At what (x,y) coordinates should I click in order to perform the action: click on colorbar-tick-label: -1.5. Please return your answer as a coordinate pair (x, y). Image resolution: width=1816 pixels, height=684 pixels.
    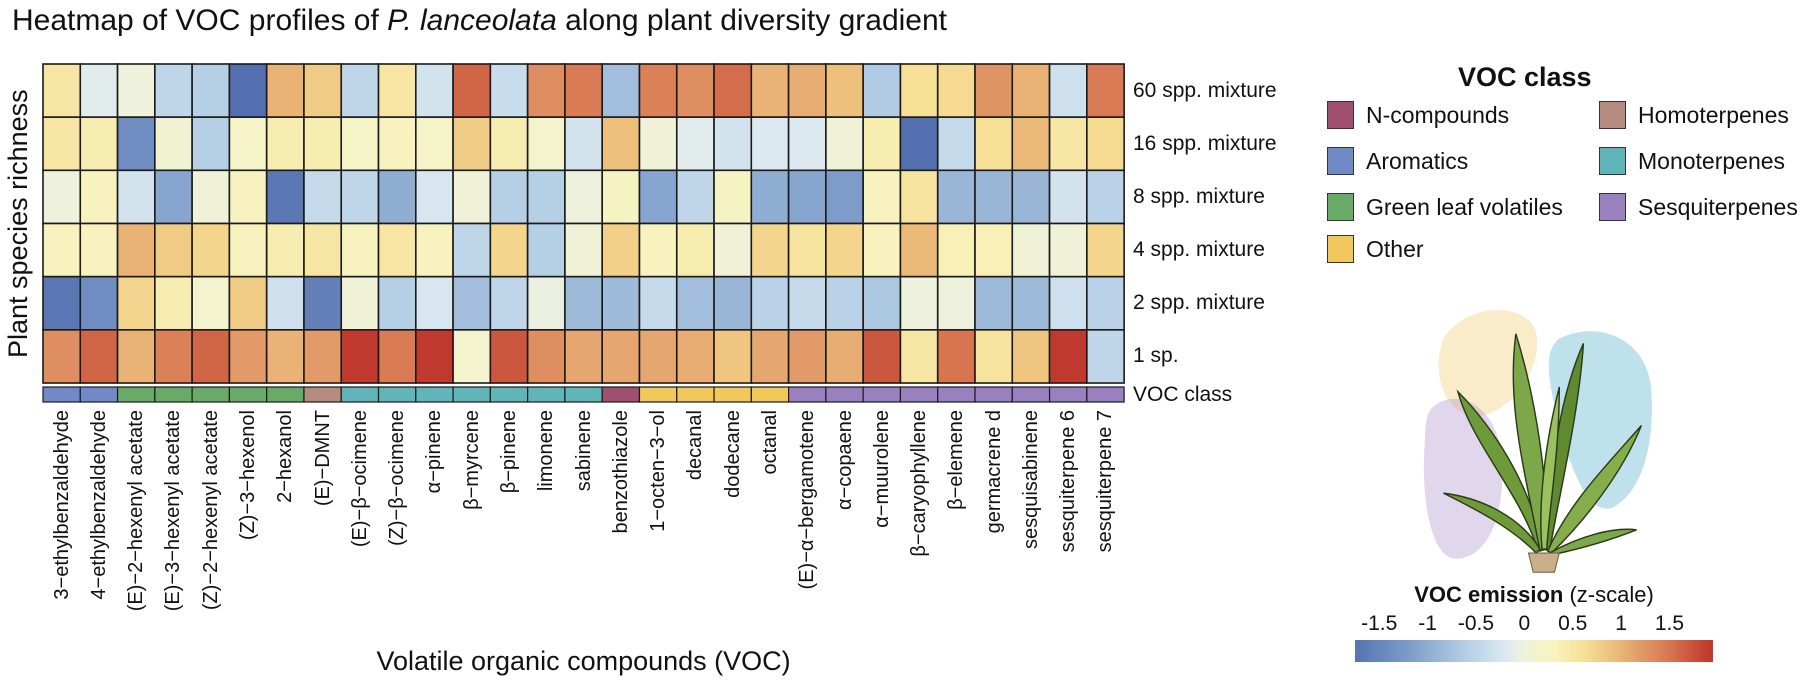
    Looking at the image, I should click on (1379, 623).